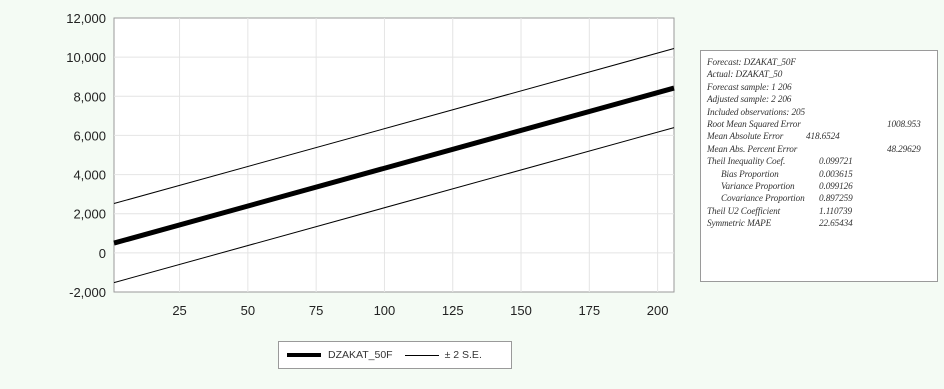 The width and height of the screenshot is (944, 389). Describe the element at coordinates (463, 355) in the screenshot. I see `legend-label-band: ± 2 S.E.` at that location.